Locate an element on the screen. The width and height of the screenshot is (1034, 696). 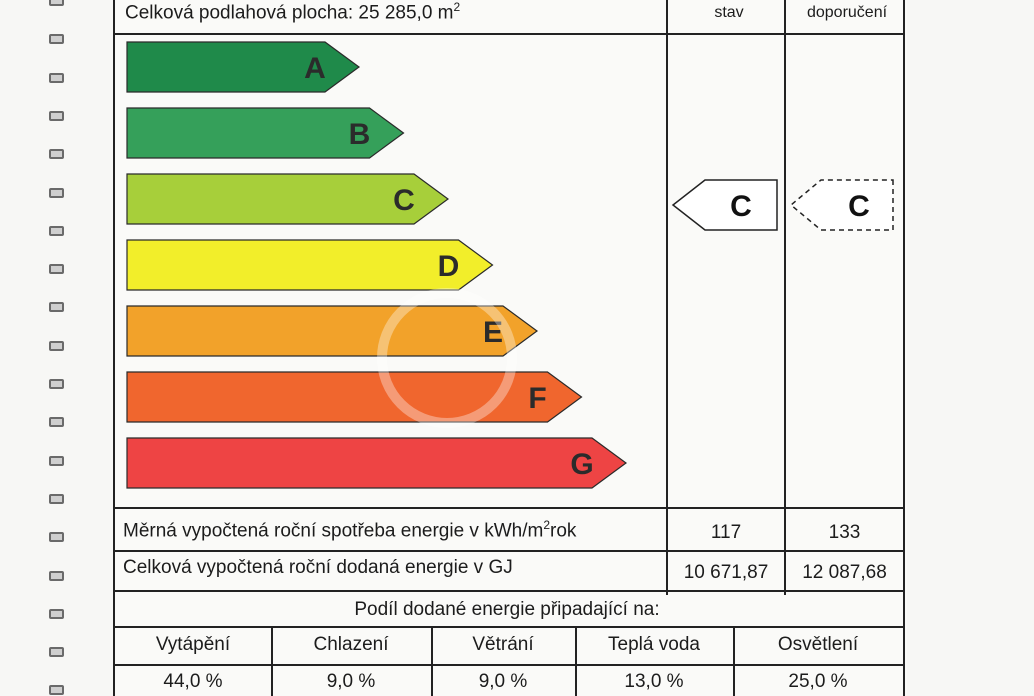
header-divider is located at coordinates (510, 34).